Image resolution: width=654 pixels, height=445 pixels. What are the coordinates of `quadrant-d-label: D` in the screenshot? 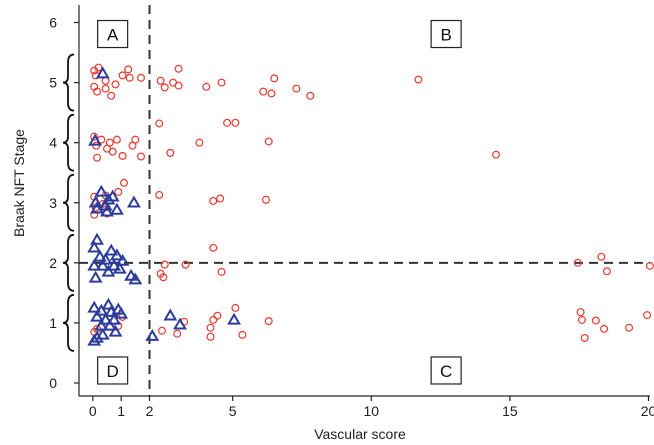 It's located at (113, 371).